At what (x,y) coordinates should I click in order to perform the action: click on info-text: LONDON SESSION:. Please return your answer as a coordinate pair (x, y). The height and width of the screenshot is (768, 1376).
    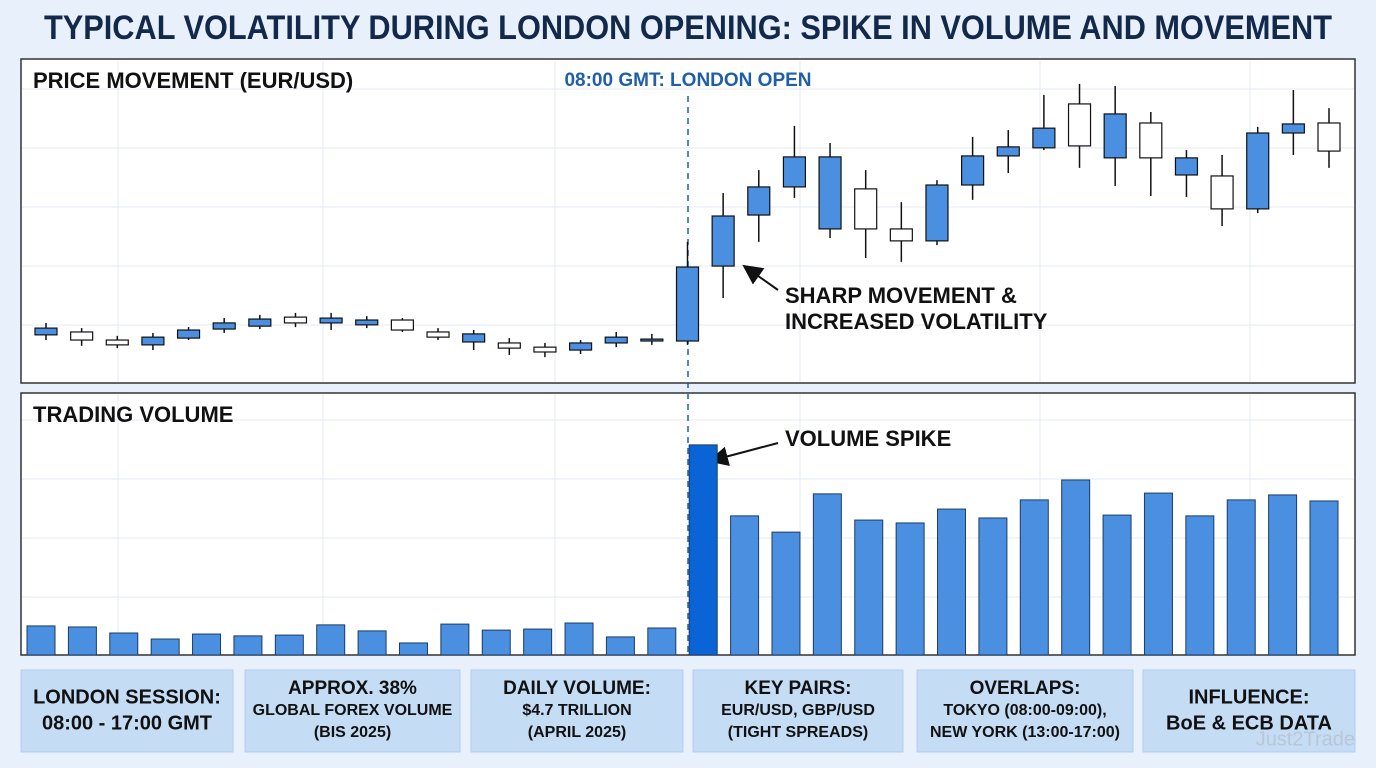
    Looking at the image, I should click on (127, 697).